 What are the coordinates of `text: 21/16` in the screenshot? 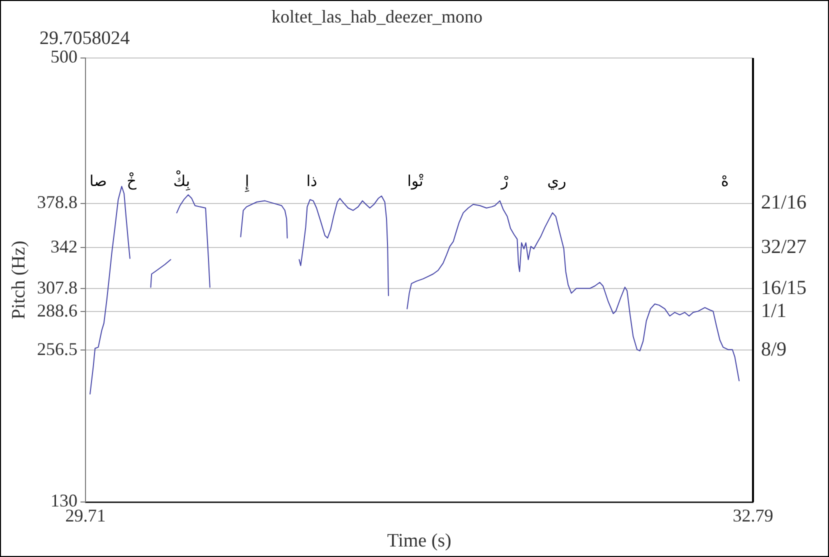 It's located at (784, 203).